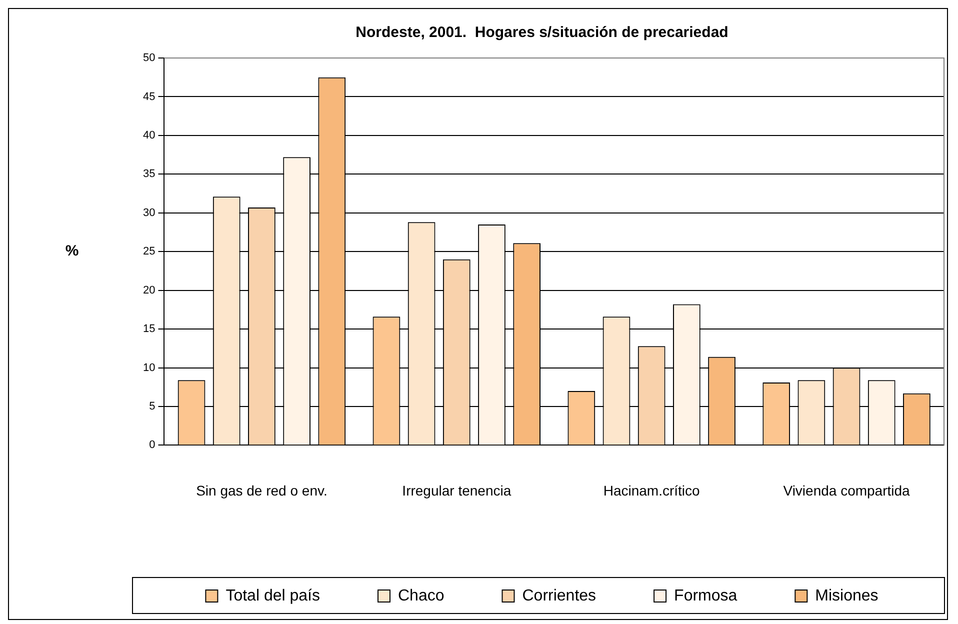 The image size is (958, 624). Describe the element at coordinates (72, 251) in the screenshot. I see `y-axis-title: %` at that location.